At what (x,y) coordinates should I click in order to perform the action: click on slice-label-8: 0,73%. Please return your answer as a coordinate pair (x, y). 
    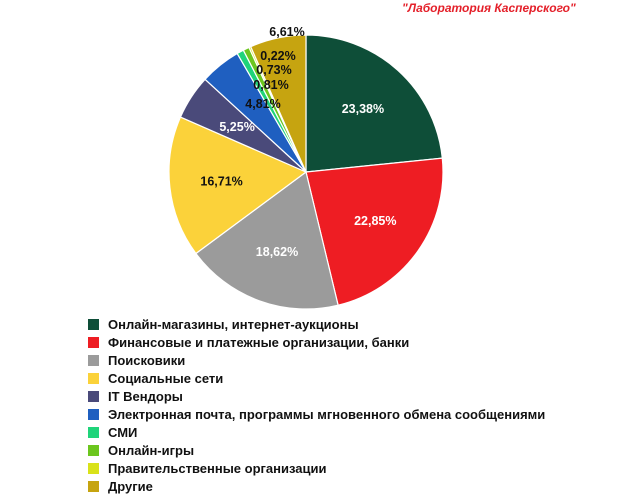
    Looking at the image, I should click on (273, 70).